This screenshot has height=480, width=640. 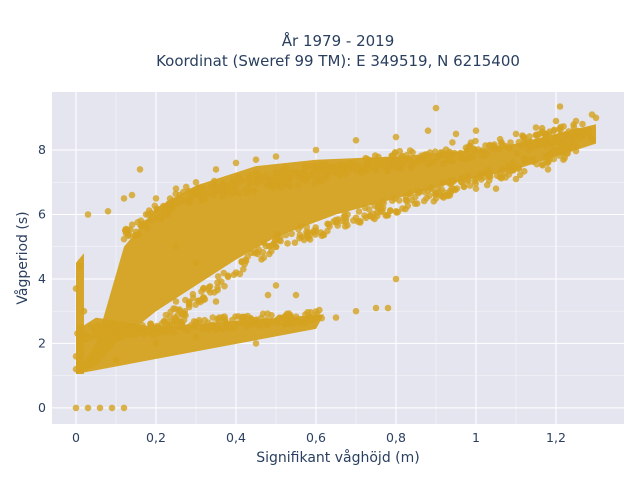 I want to click on x-tick-label: 0, so click(x=76, y=437).